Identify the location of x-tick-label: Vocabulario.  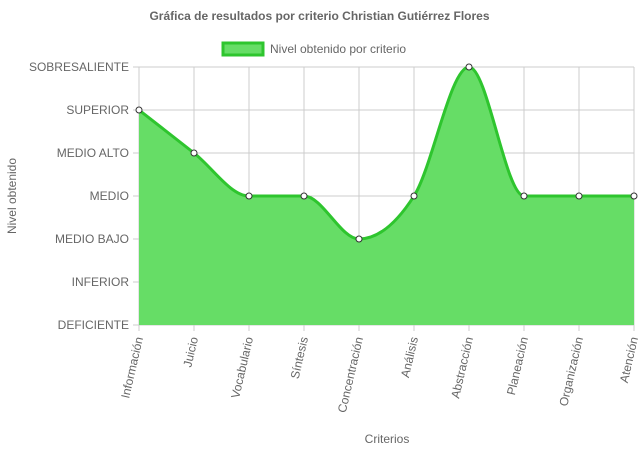
(242, 367).